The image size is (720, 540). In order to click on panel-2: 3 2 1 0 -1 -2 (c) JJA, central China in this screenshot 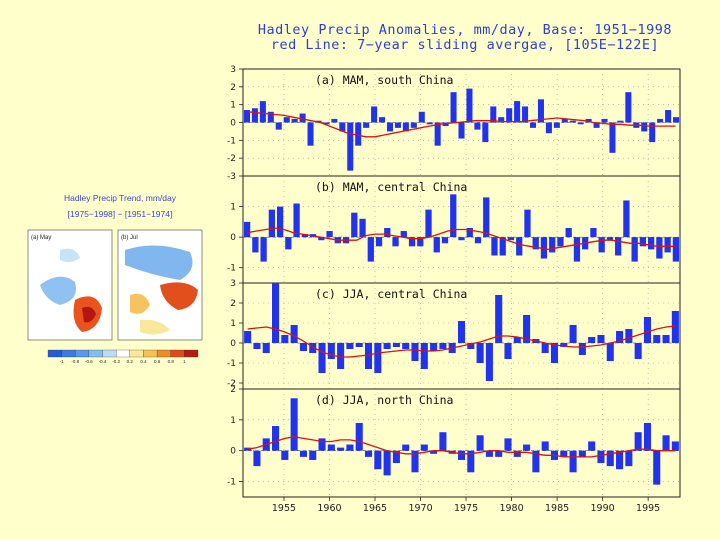, I will do `click(454, 334)`.